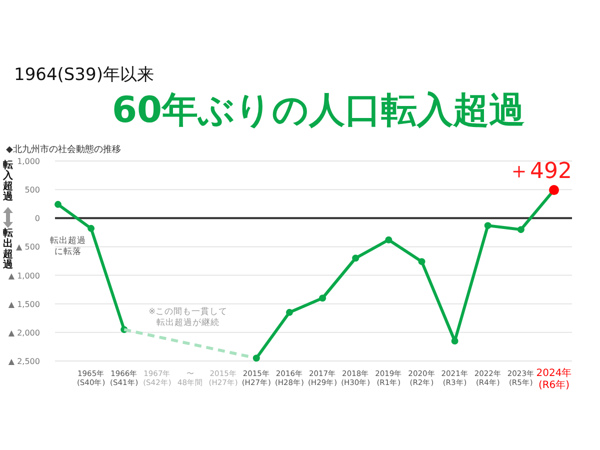  What do you see at coordinates (68, 240) in the screenshot?
I see `annotation: 転出超過` at bounding box center [68, 240].